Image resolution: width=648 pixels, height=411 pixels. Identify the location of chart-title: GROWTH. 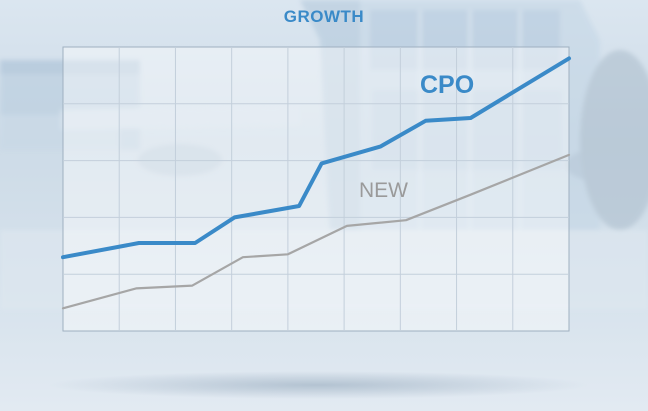
(324, 16).